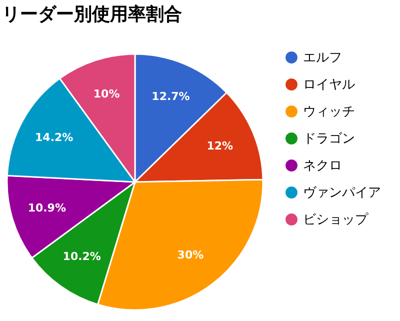 The image size is (400, 321). I want to click on data-label: 12.7%, so click(171, 97).